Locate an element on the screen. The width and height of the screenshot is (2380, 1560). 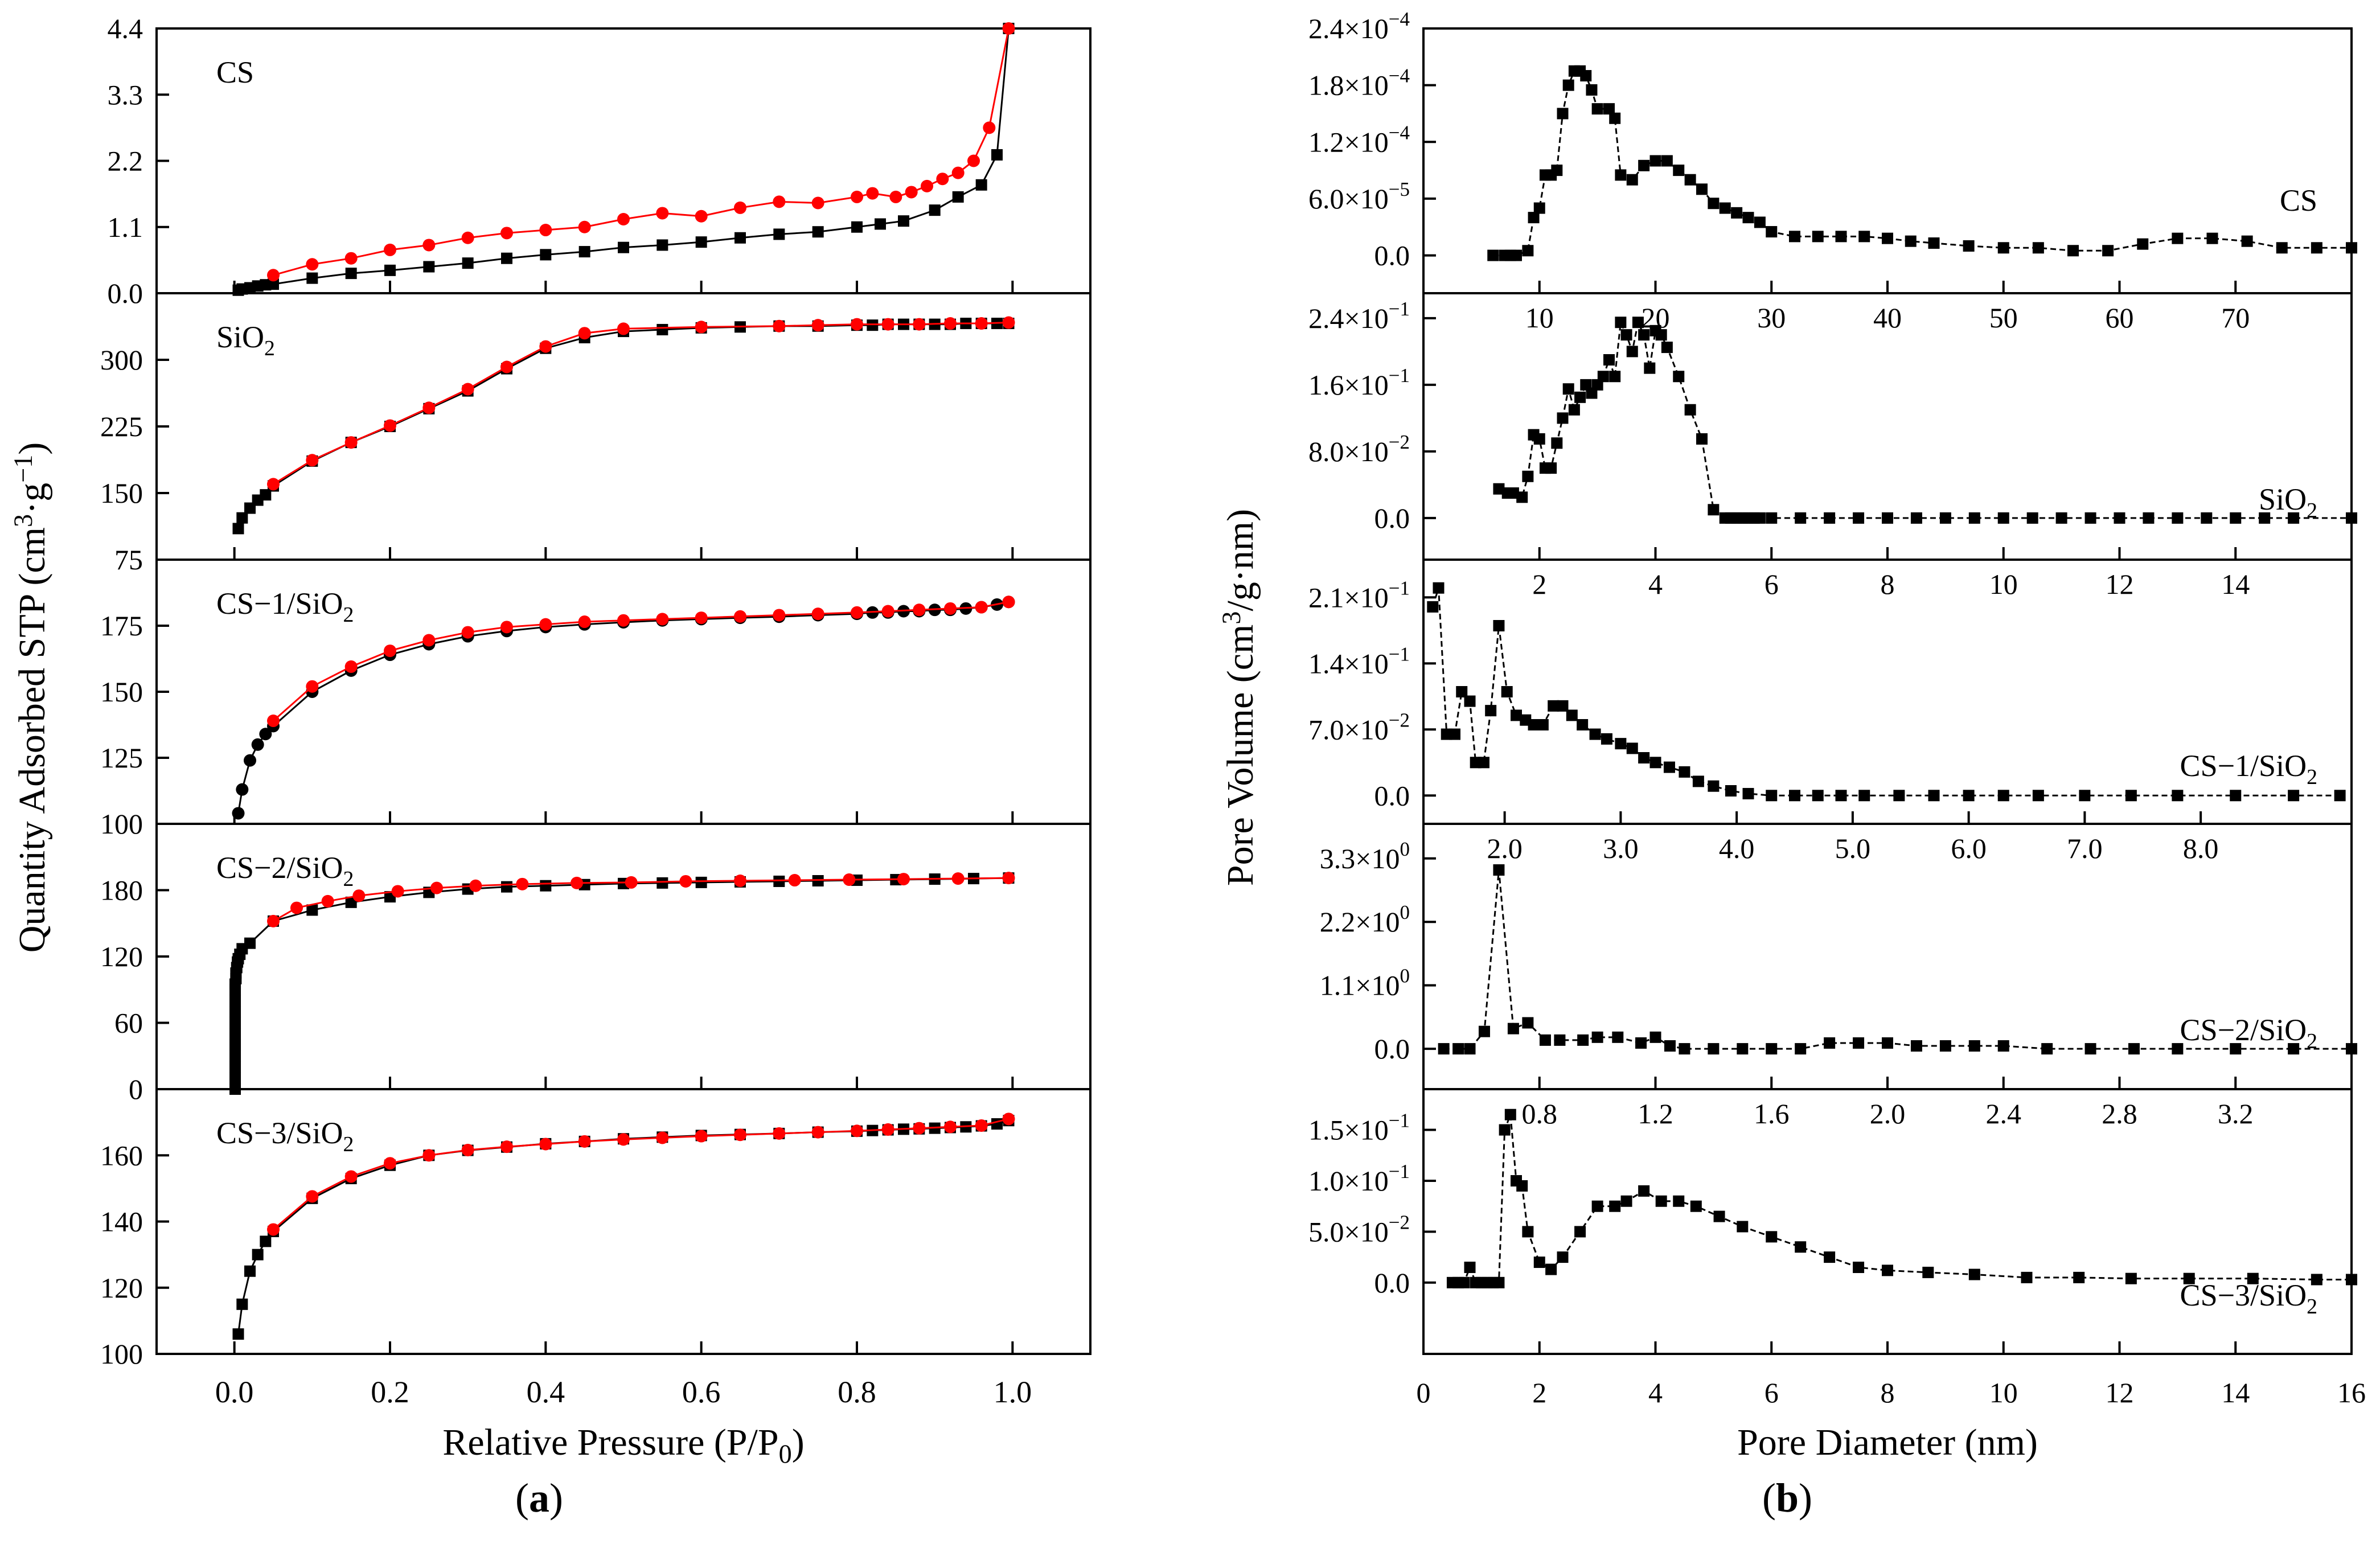
y-tick-label: 1.8×10⁻⁴ is located at coordinates (1359, 83).